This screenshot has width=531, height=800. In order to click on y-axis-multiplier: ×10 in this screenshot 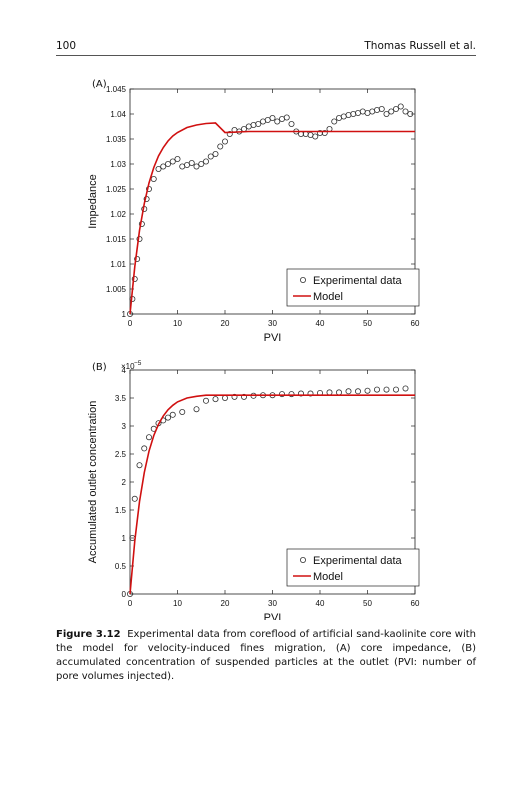, I will do `click(128, 366)`.